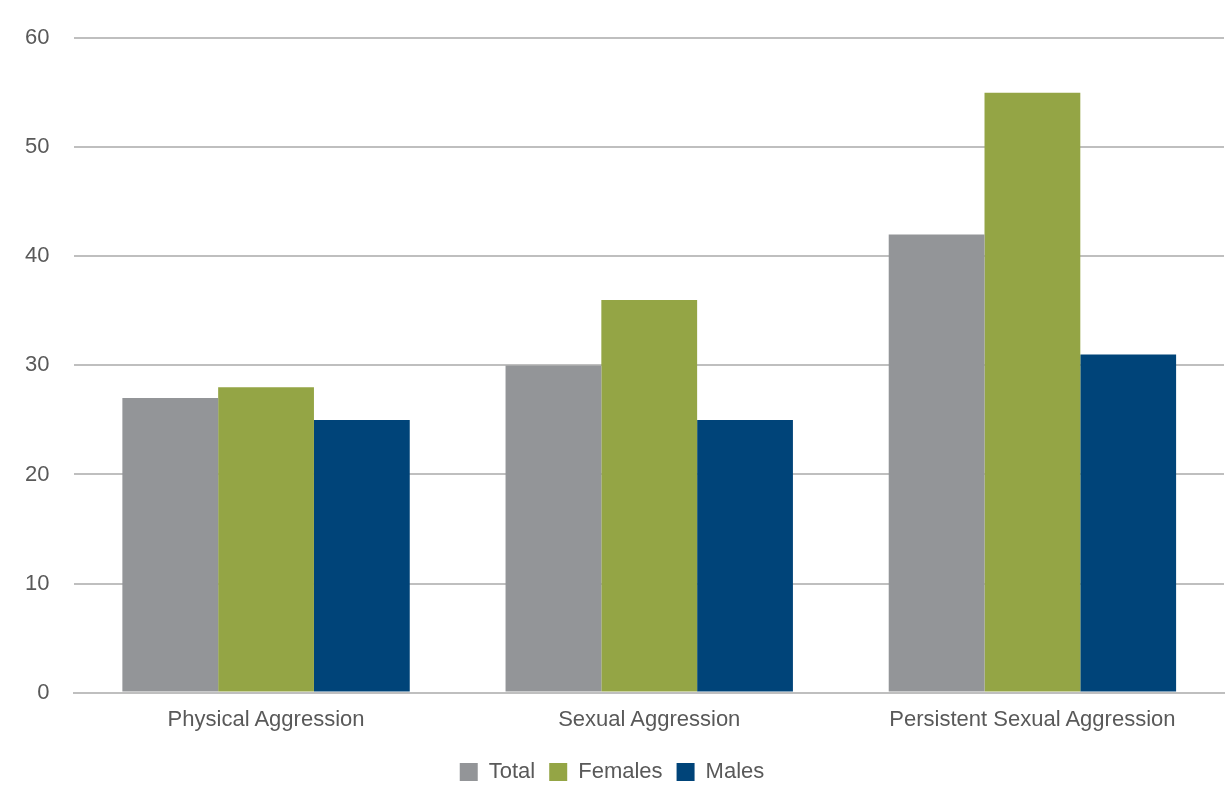  Describe the element at coordinates (37, 146) in the screenshot. I see `y-tick-label: 50` at that location.